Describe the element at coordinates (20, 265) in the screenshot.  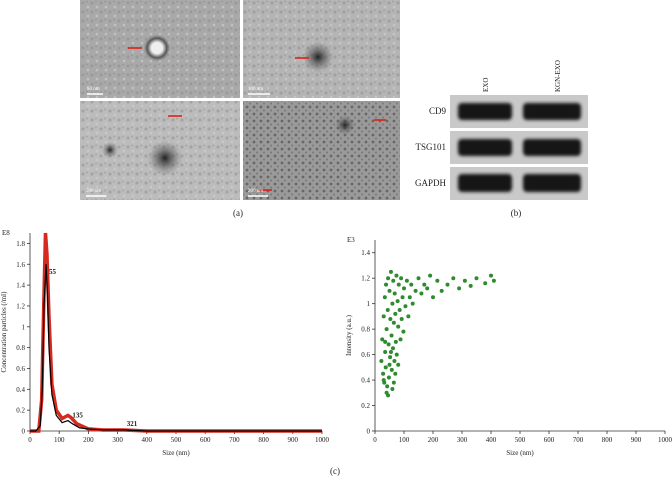
I see `y-tick-label: 1.6` at that location.